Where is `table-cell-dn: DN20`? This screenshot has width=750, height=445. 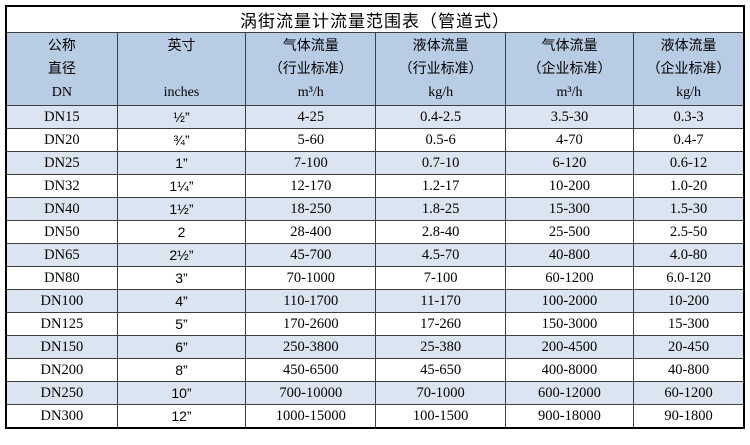 table-cell-dn: DN20 is located at coordinates (61, 140).